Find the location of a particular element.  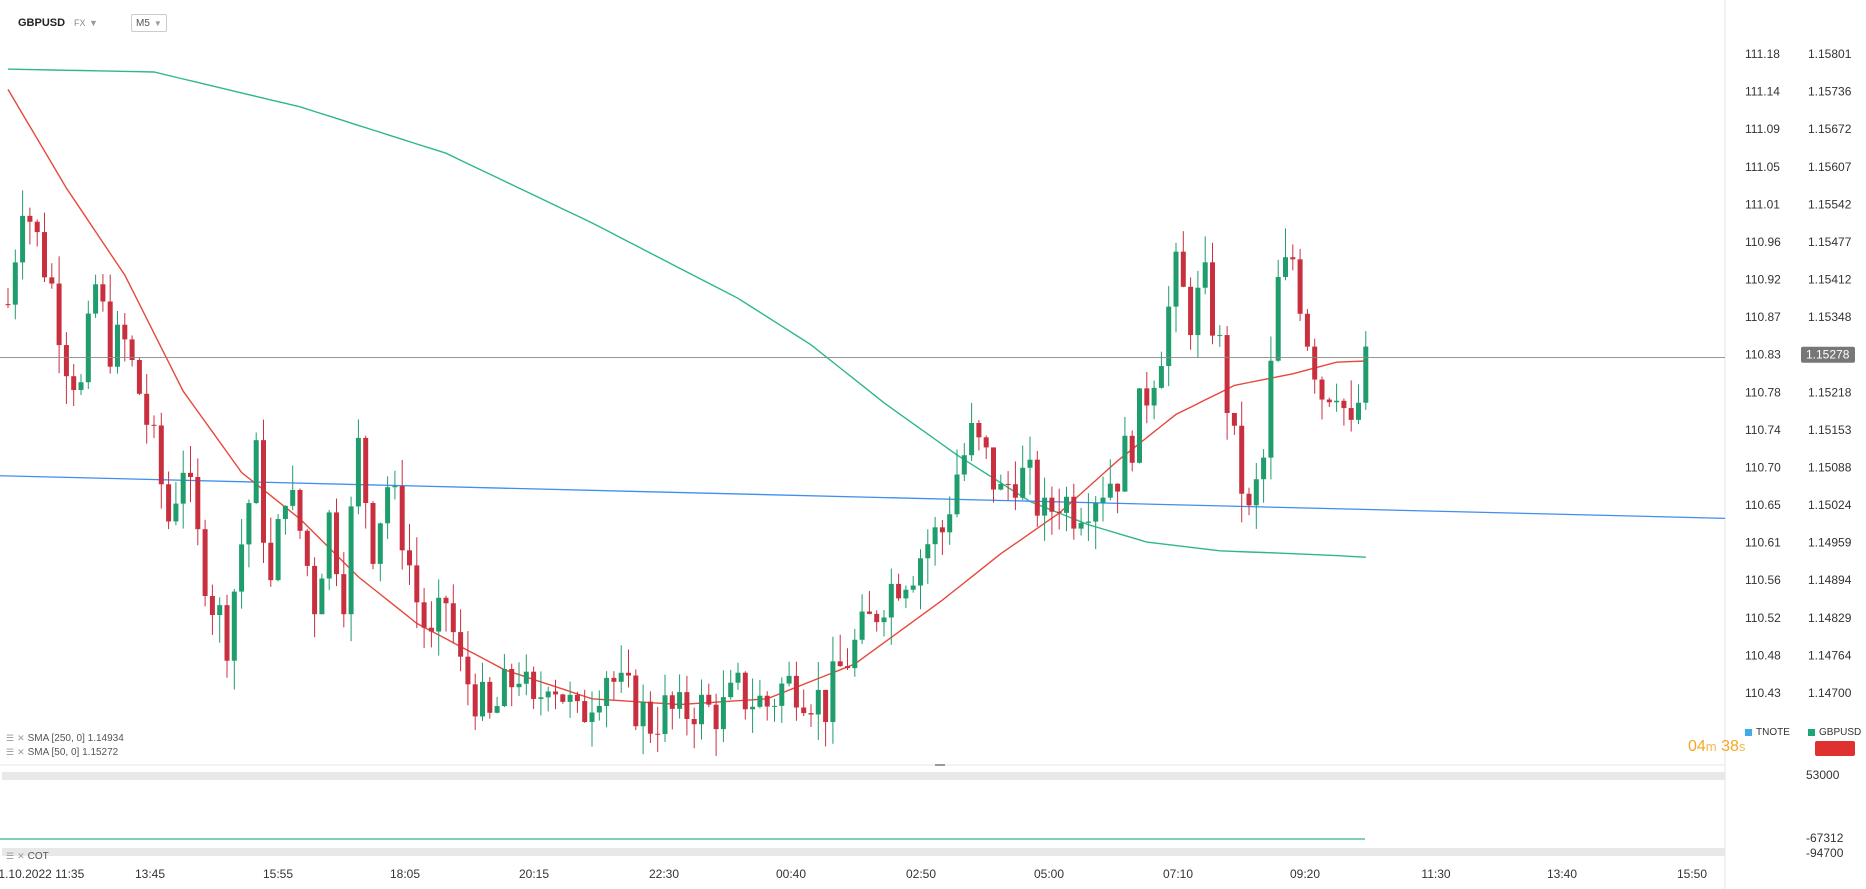

y-tick-tnote: 111.09 is located at coordinates (1762, 129).